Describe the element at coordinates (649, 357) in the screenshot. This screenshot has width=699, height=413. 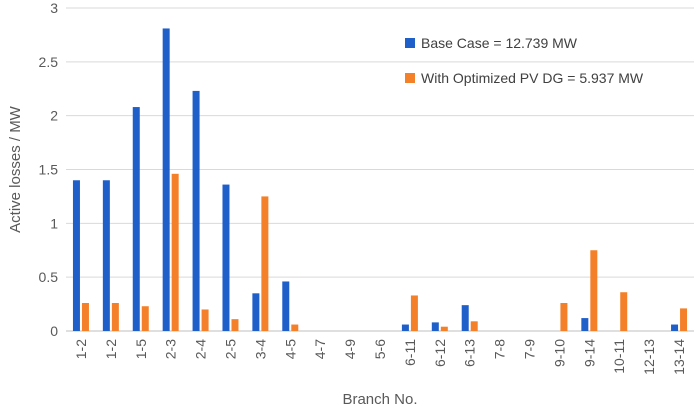
I see `x-tick-label: 12-13` at that location.